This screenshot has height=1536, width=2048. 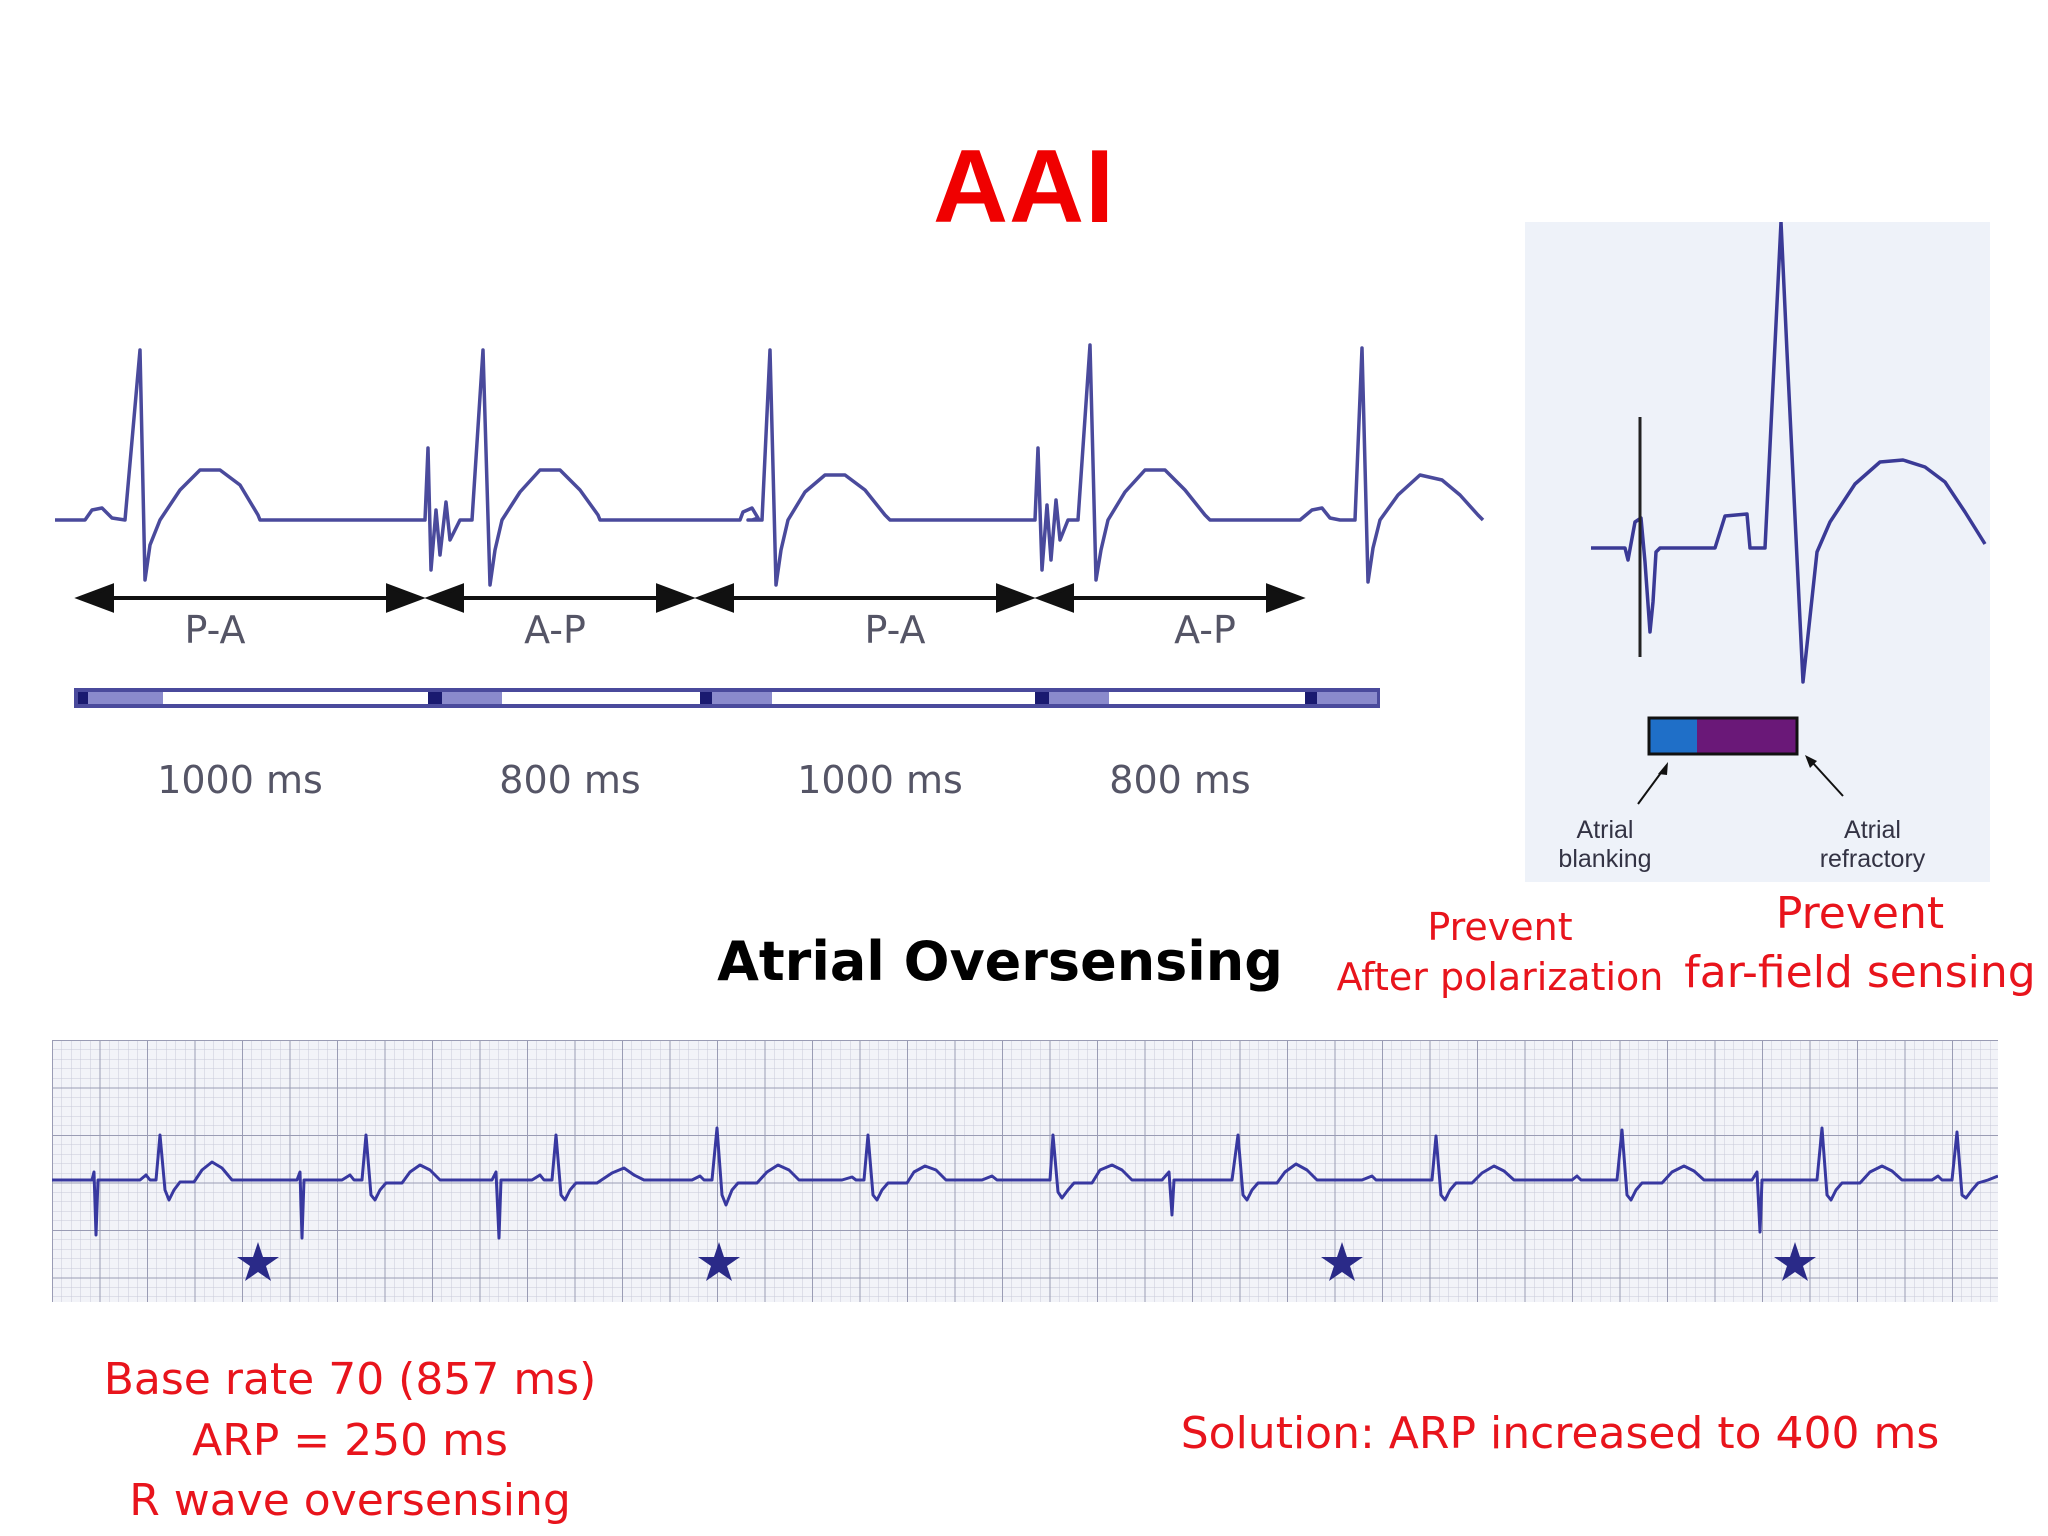 I want to click on interval-arrows, so click(x=690, y=598).